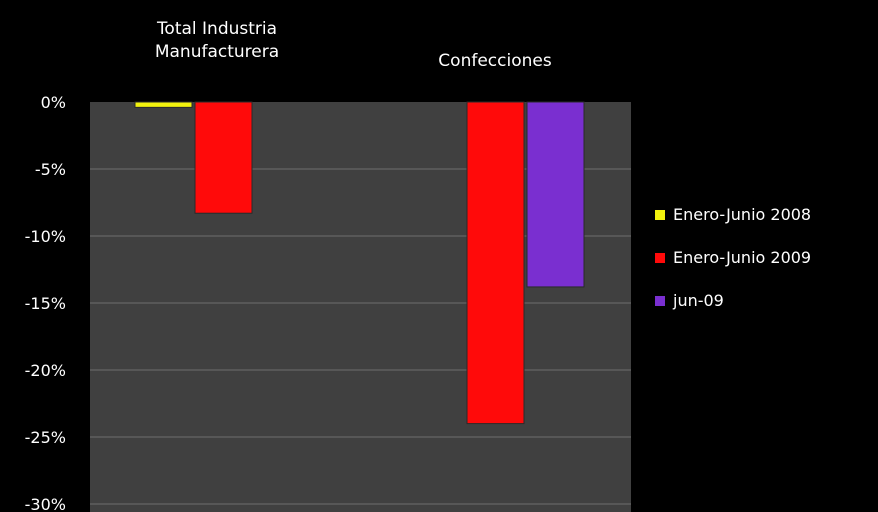  Describe the element at coordinates (217, 41) in the screenshot. I see `category-label-total-industria: Total Industria Manufacturera` at that location.